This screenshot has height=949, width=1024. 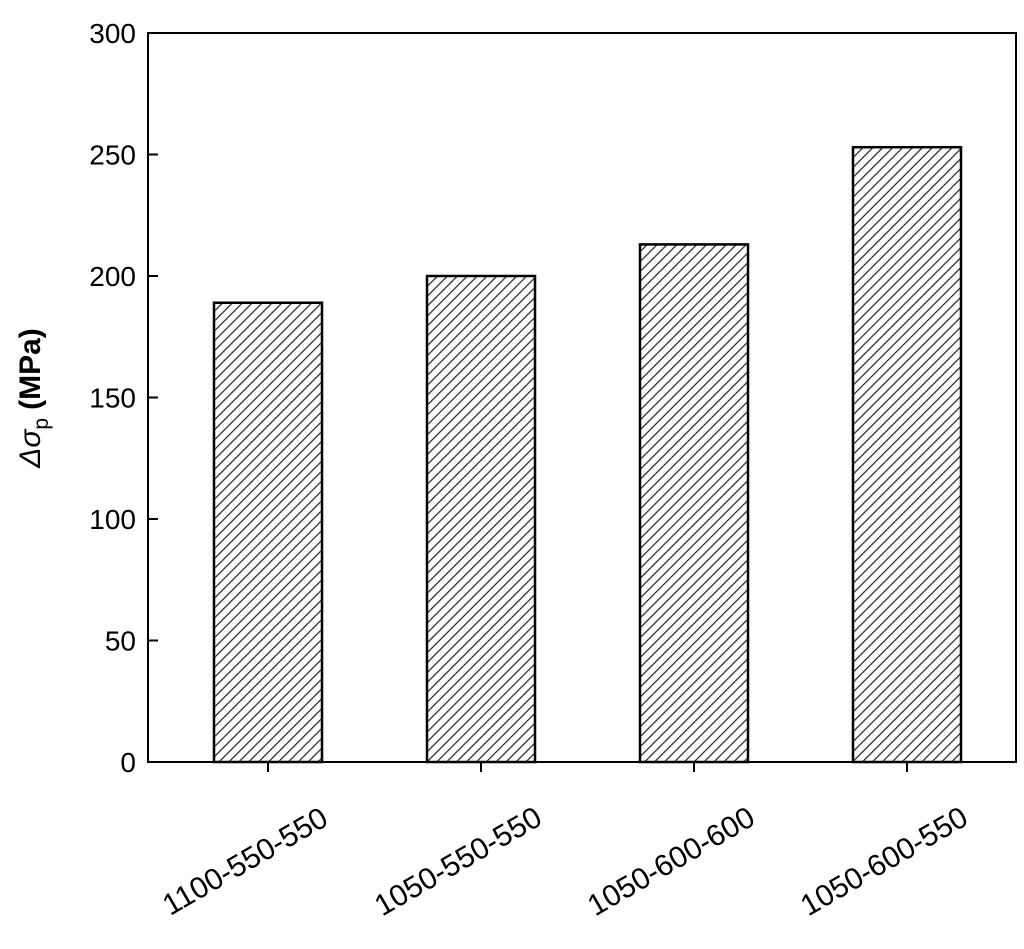 I want to click on x-tick-label: 1050-550-550, so click(x=458, y=862).